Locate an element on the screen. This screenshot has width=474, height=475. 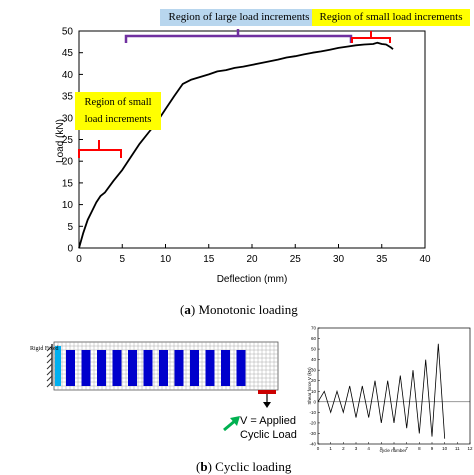
monotonic-x-axis-label: Deflection (mm) is located at coordinates (252, 279).